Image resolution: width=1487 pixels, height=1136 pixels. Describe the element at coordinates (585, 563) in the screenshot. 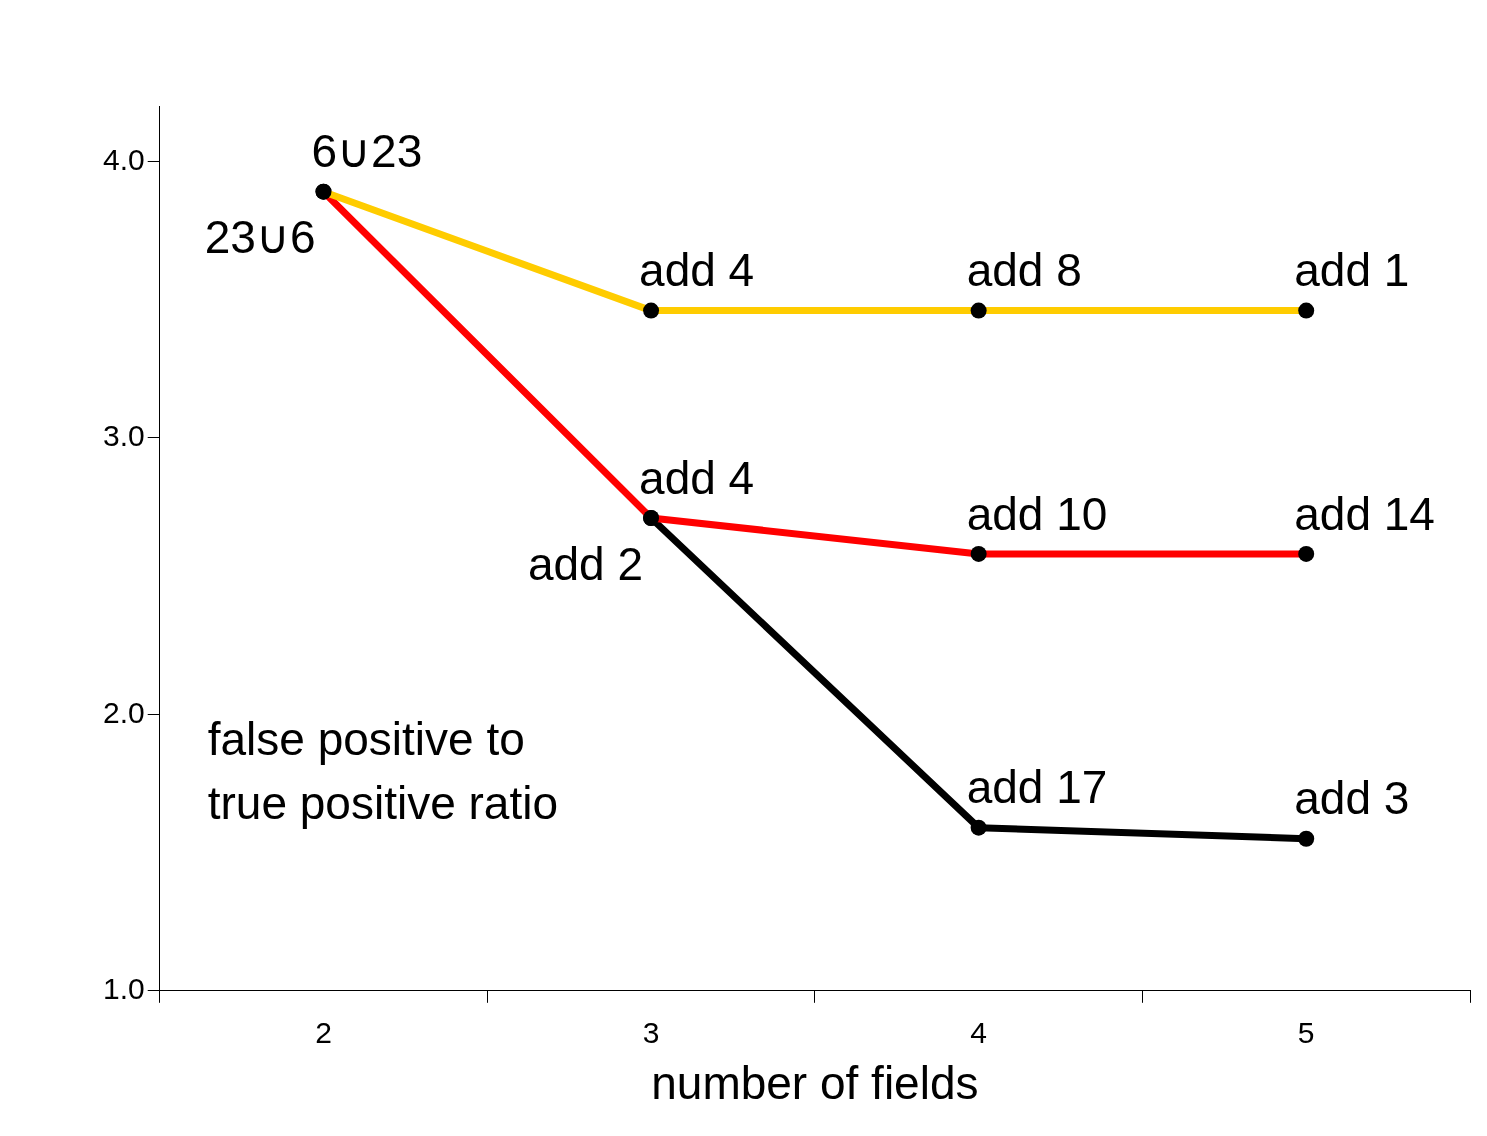

I see `annotation: add 2` at that location.